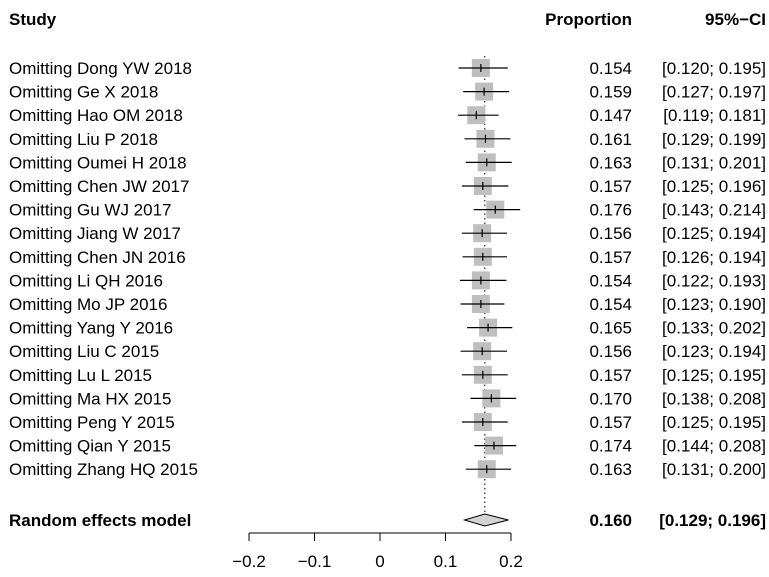 This screenshot has width=769, height=577. I want to click on study-label: Omitting Liu P 2018, so click(83, 139).